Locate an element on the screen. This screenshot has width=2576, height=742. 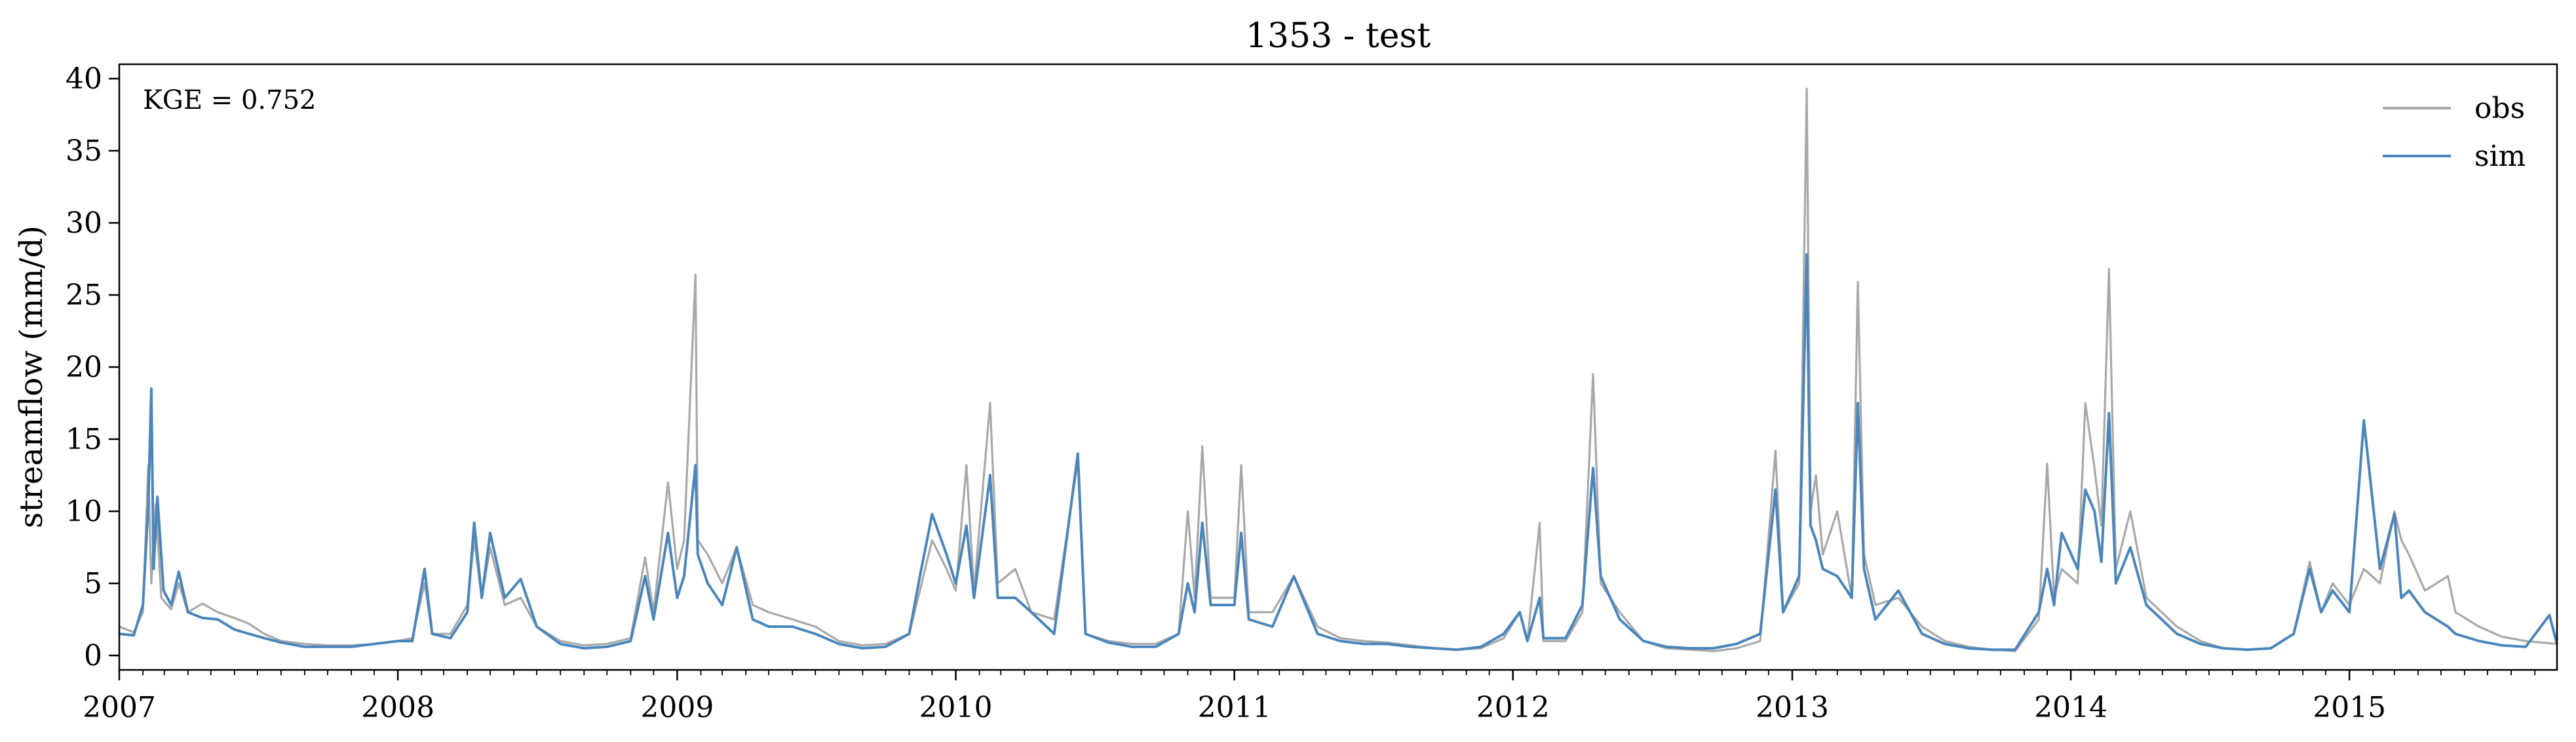
y-tick-label-20: 20 is located at coordinates (84, 367).